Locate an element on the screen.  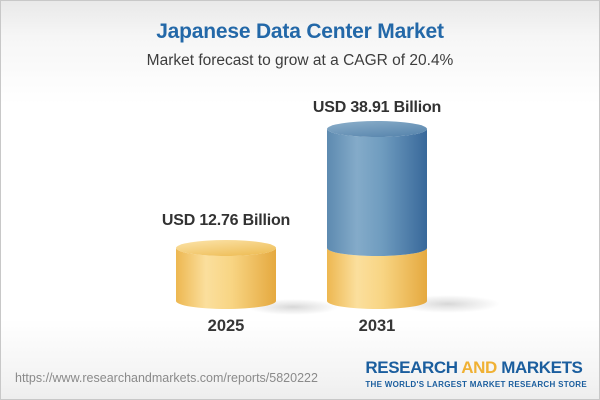
logo-wordmark: RESEARCH AND MARKETS is located at coordinates (476, 368).